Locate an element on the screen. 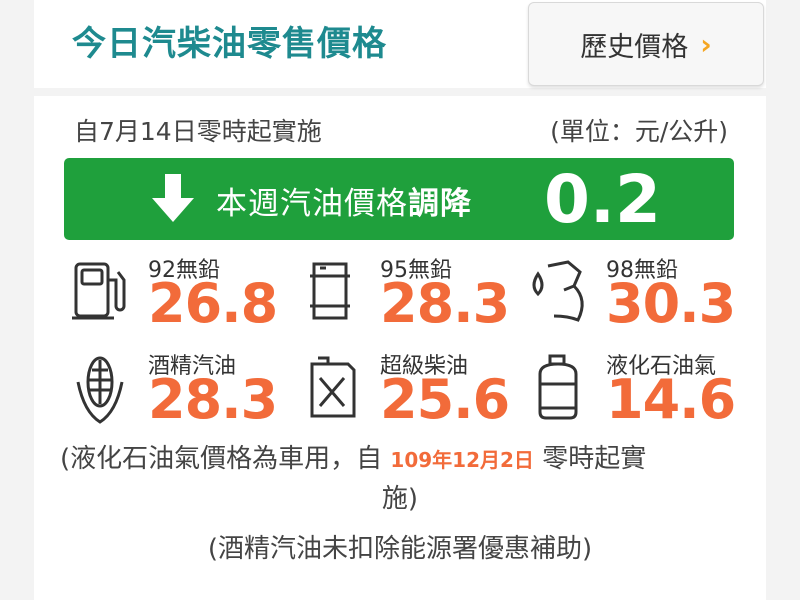 The width and height of the screenshot is (800, 600). page-title: 今日汽柴油零售價格 is located at coordinates (229, 44).